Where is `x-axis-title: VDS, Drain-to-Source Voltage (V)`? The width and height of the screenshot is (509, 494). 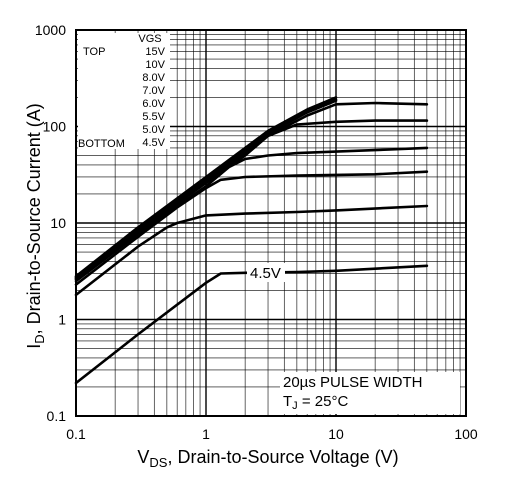 x-axis-title: VDS, Drain-to-Source Voltage (V) is located at coordinates (267, 458).